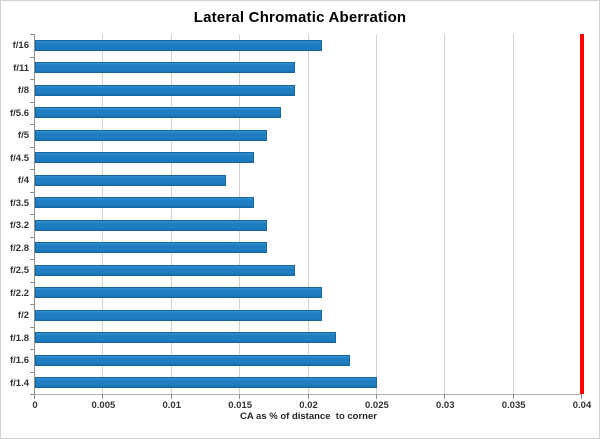  Describe the element at coordinates (21, 68) in the screenshot. I see `category-label: f/11` at that location.